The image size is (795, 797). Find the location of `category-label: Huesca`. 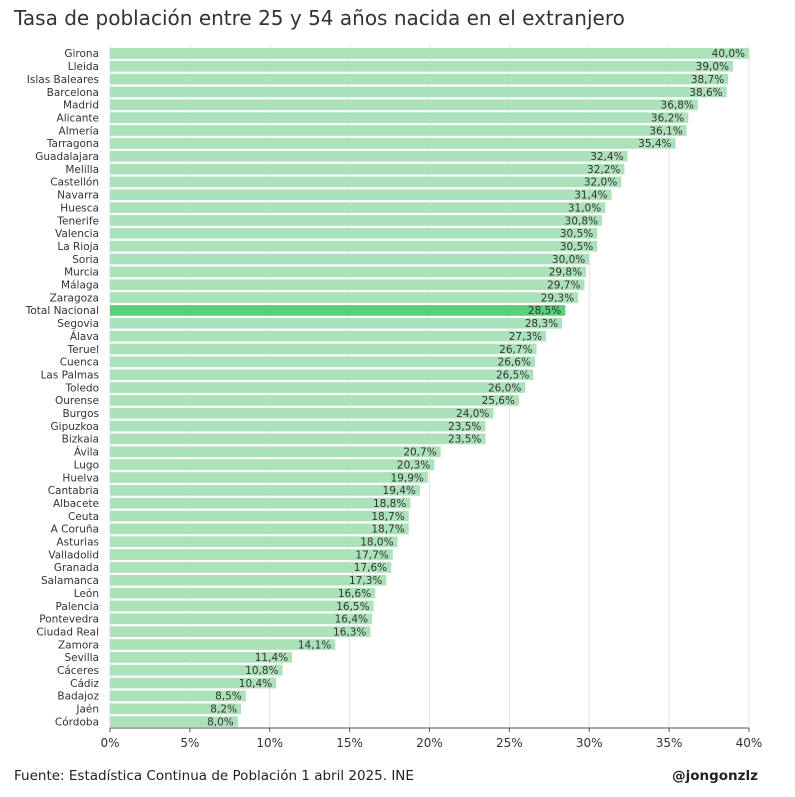

category-label: Huesca is located at coordinates (79, 208).